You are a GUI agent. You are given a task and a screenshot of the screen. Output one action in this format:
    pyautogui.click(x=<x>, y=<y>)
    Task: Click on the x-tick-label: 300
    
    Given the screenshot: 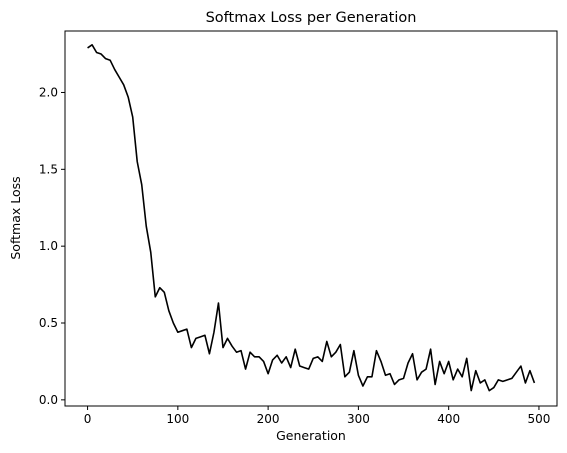 What is the action you would take?
    pyautogui.click(x=358, y=419)
    